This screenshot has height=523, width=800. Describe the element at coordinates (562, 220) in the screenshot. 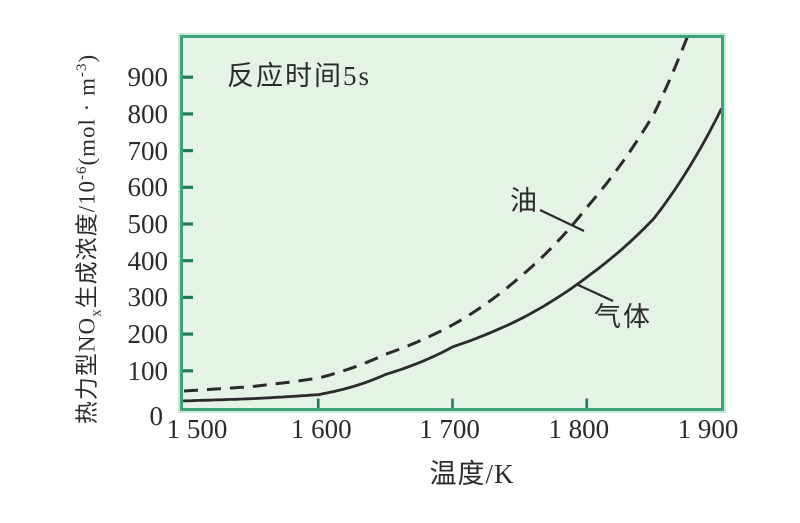

I see `oil-label-leader-line` at that location.